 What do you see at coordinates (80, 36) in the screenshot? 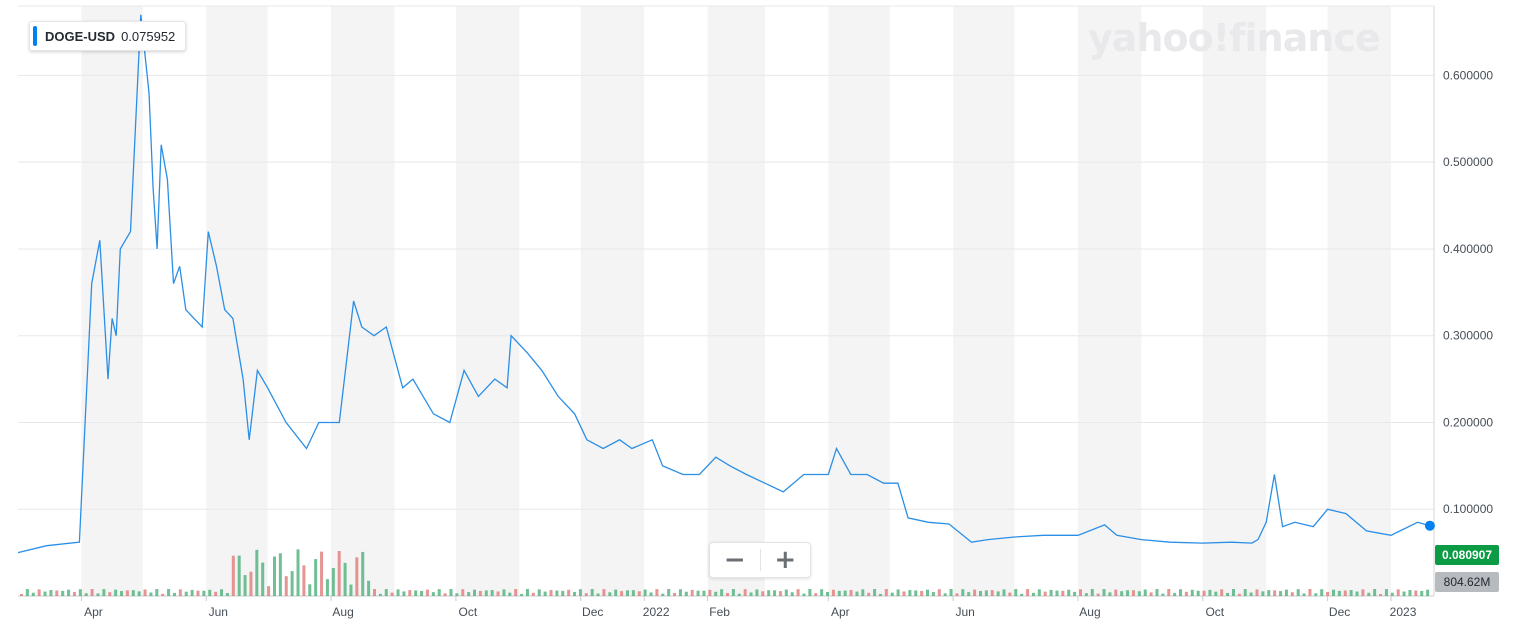
I see `ticker-symbol: DOGE-USD` at bounding box center [80, 36].